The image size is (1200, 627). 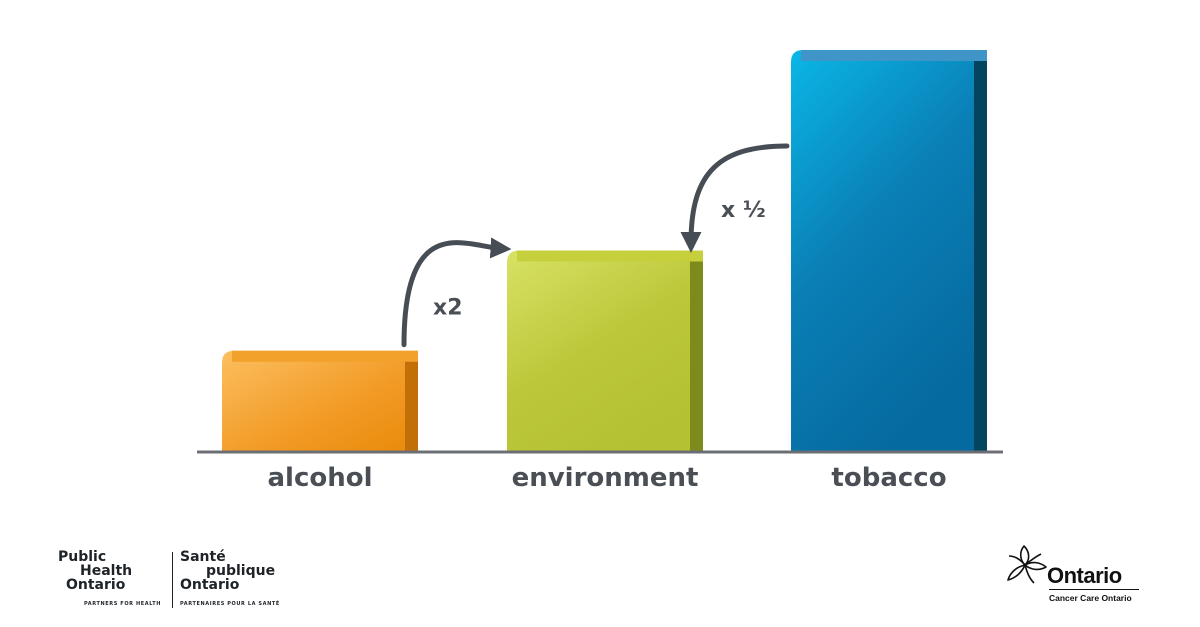 I want to click on pho-logo-divider, so click(x=172, y=580).